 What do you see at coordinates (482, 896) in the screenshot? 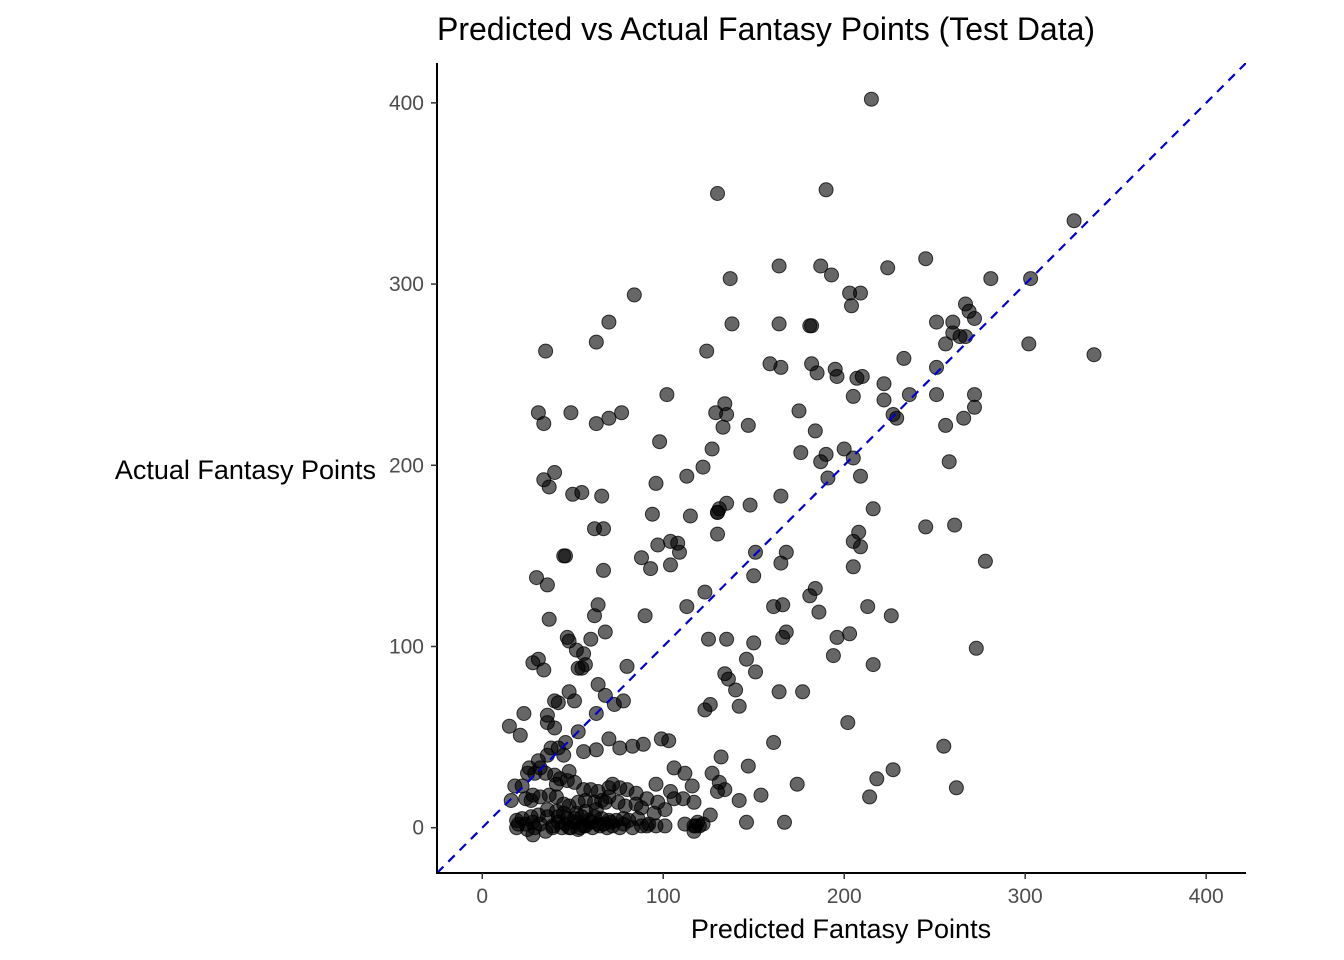
I see `x-tick-label: 0` at bounding box center [482, 896].